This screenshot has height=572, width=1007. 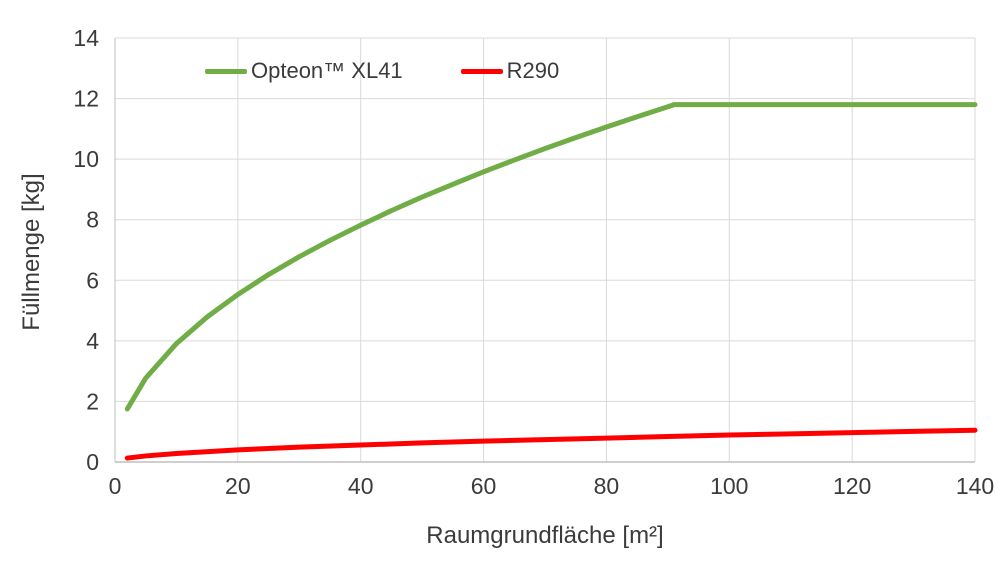 What do you see at coordinates (481, 71) in the screenshot?
I see `legend-swatch-r290` at bounding box center [481, 71].